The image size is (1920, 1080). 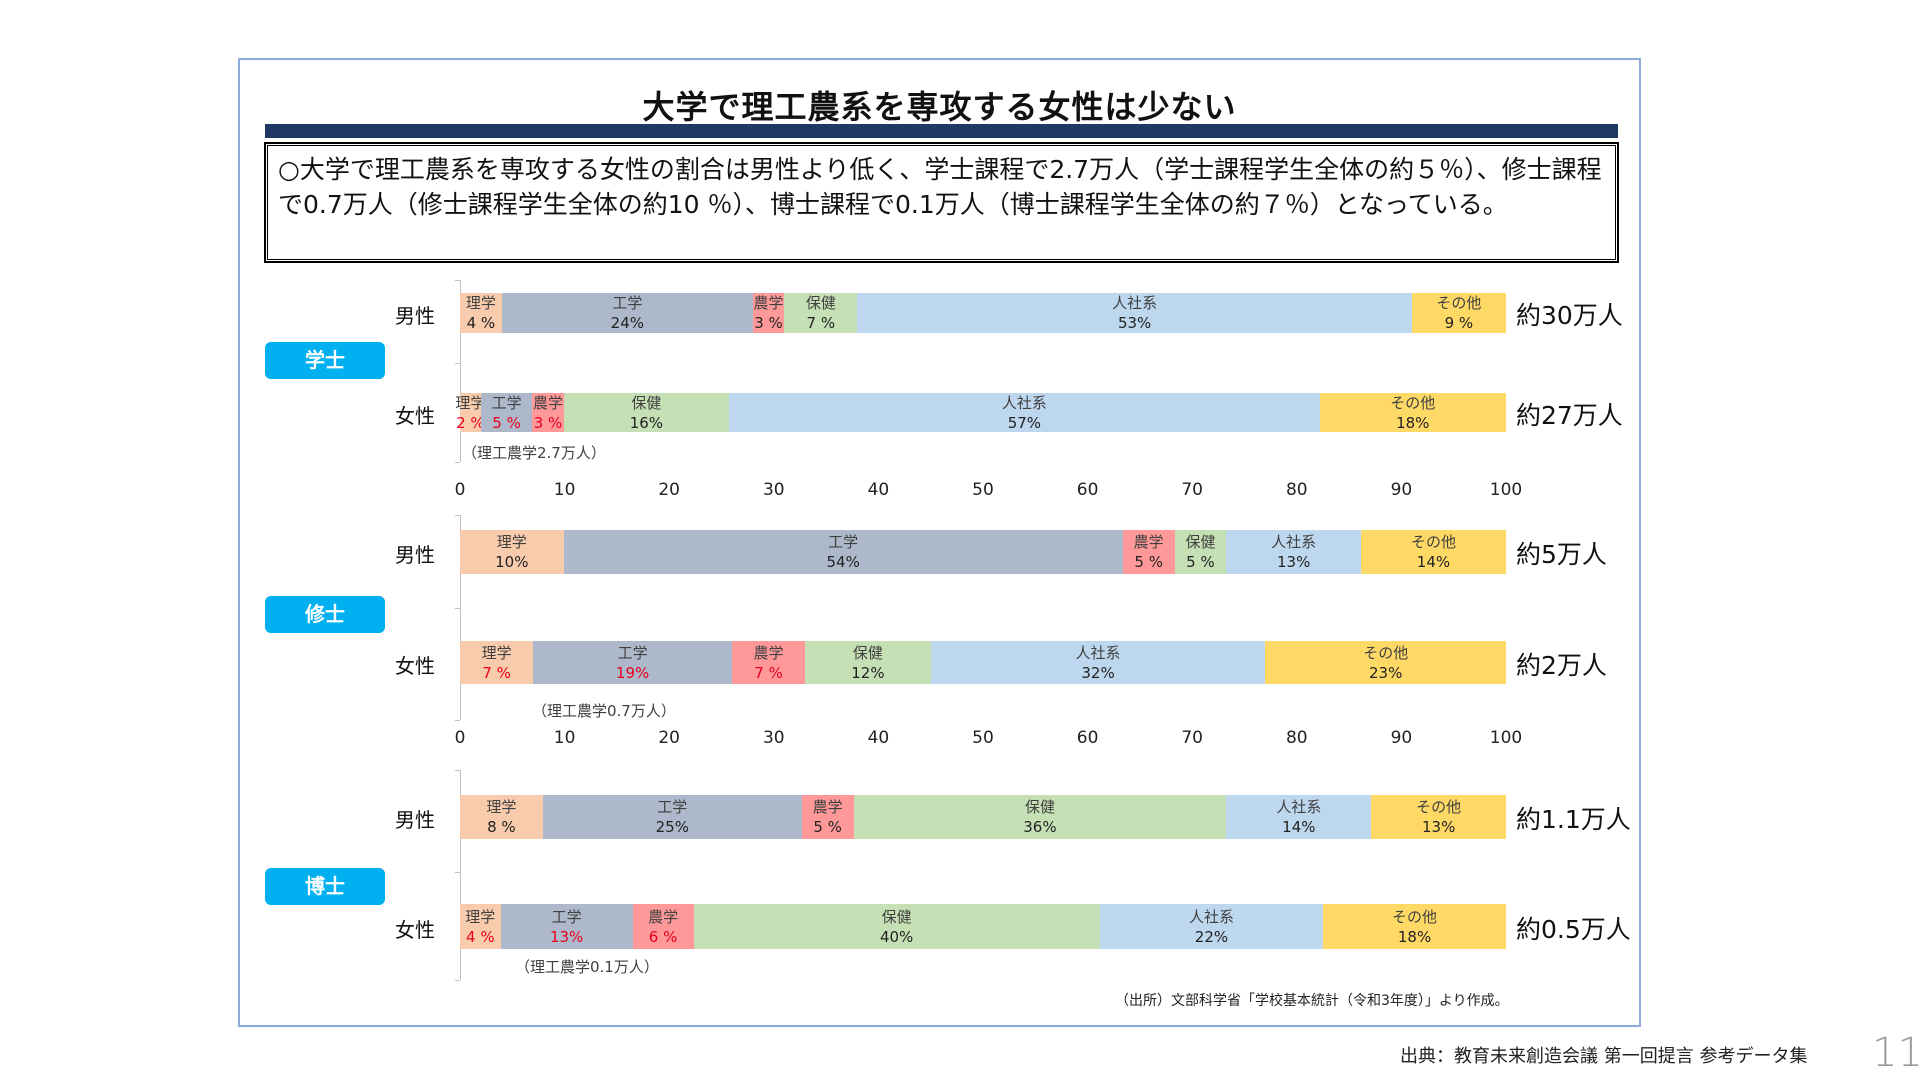 I want to click on segment-value-label: 54%, so click(x=843, y=562).